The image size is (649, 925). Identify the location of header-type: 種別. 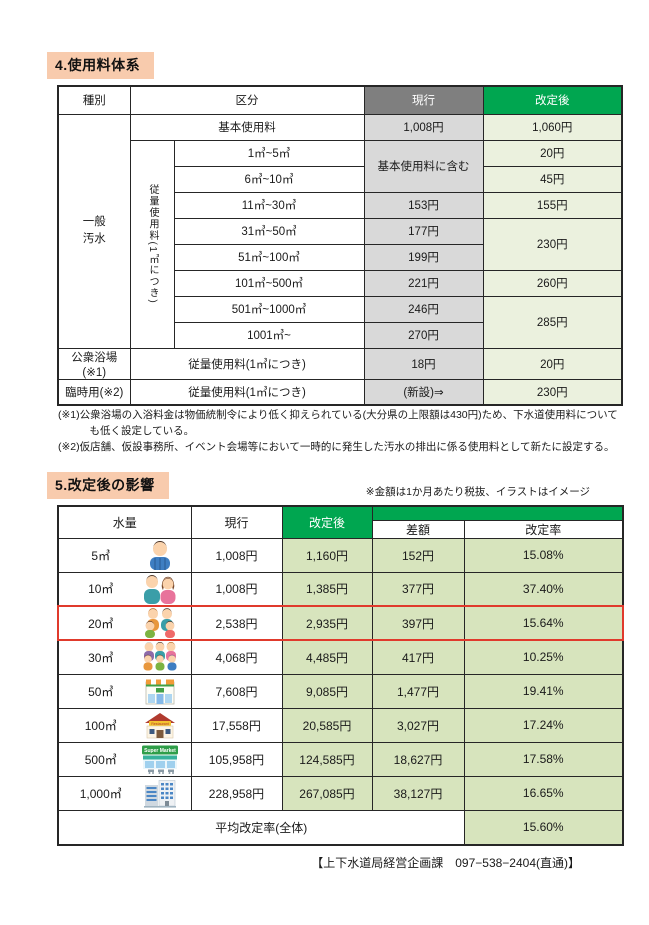
(94, 100).